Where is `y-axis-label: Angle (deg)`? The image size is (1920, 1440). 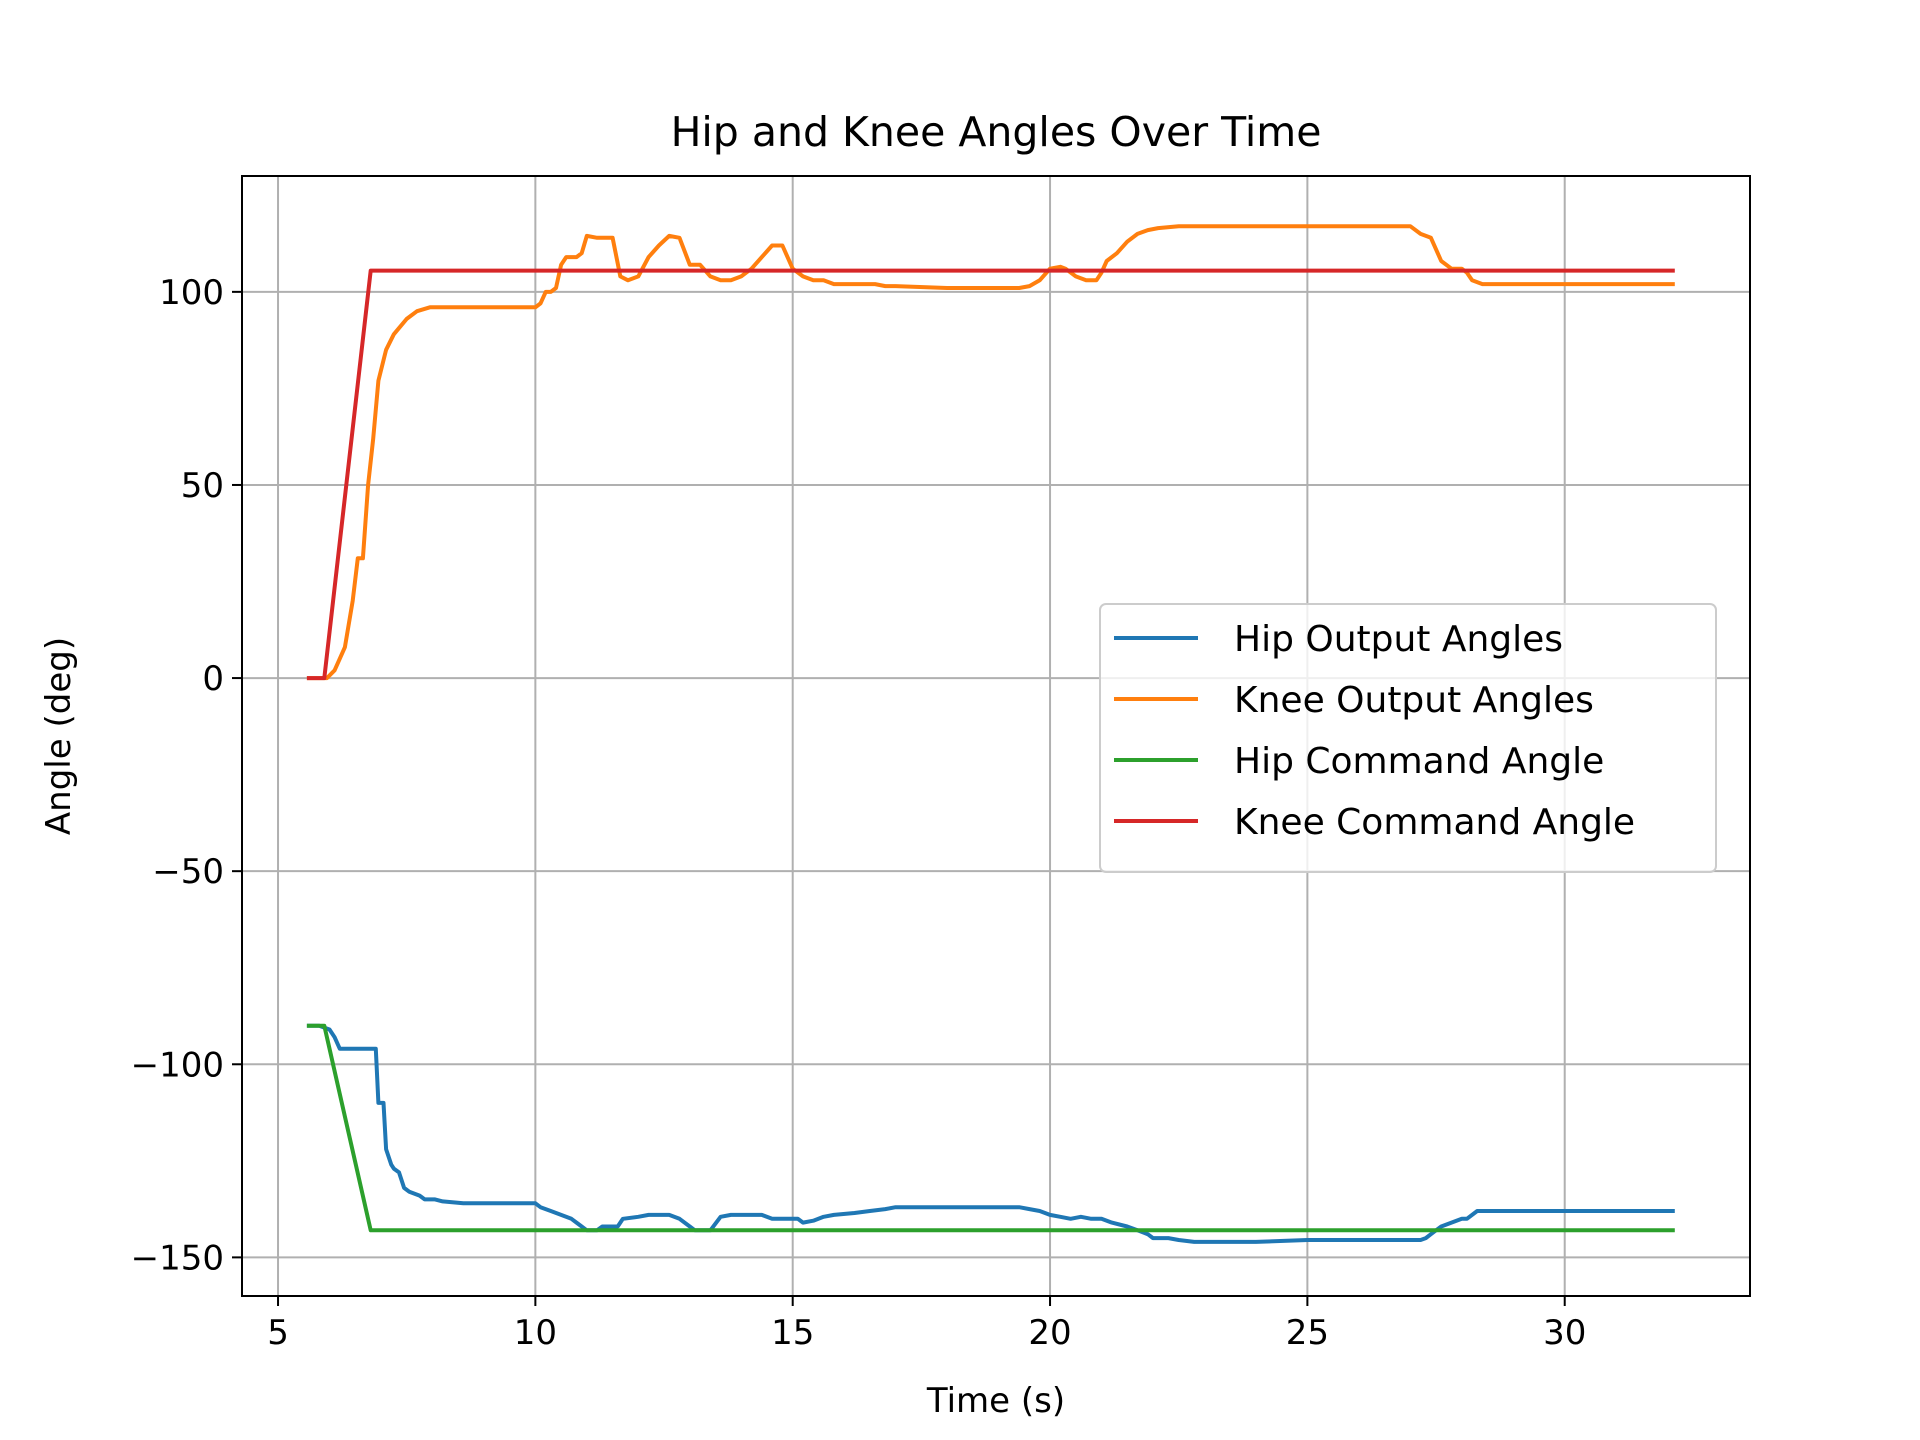
y-axis-label: Angle (deg) is located at coordinates (59, 736).